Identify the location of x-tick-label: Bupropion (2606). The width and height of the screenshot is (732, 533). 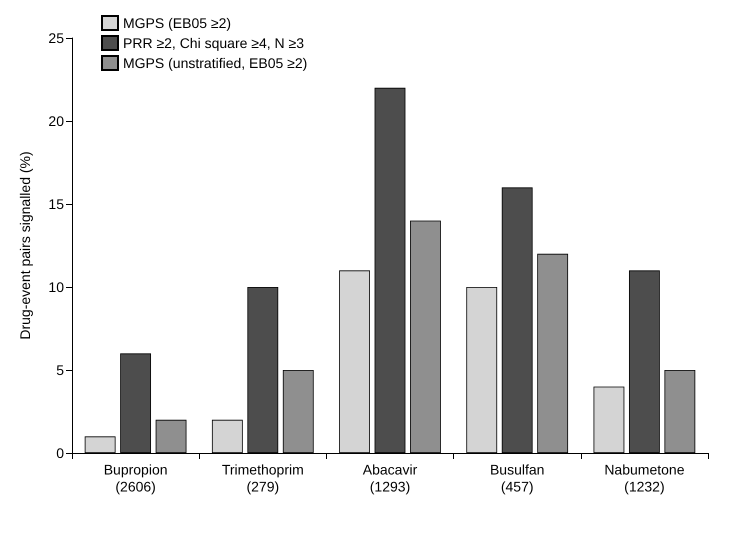
(136, 478).